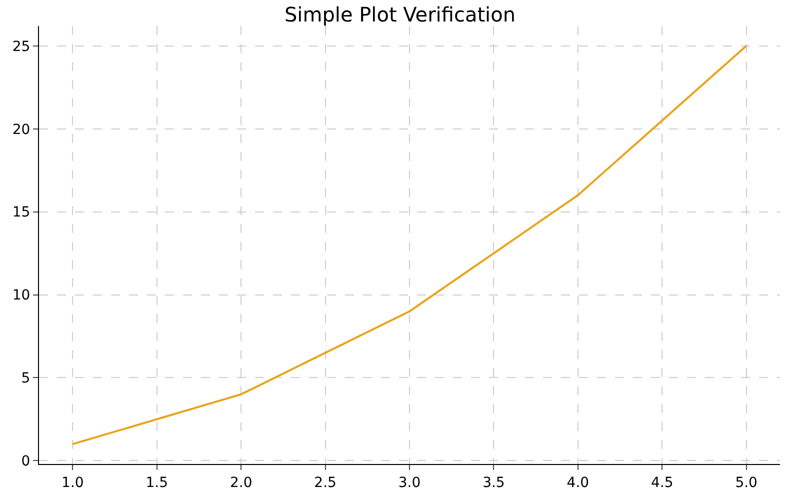  I want to click on chart-title: Simple Plot Verification, so click(400, 14).